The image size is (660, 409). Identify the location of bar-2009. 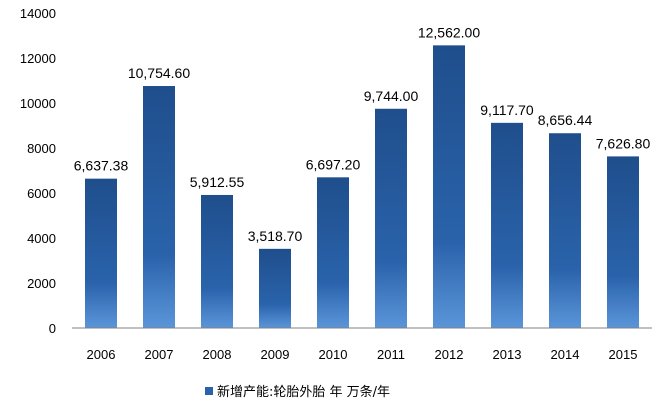
(275, 288).